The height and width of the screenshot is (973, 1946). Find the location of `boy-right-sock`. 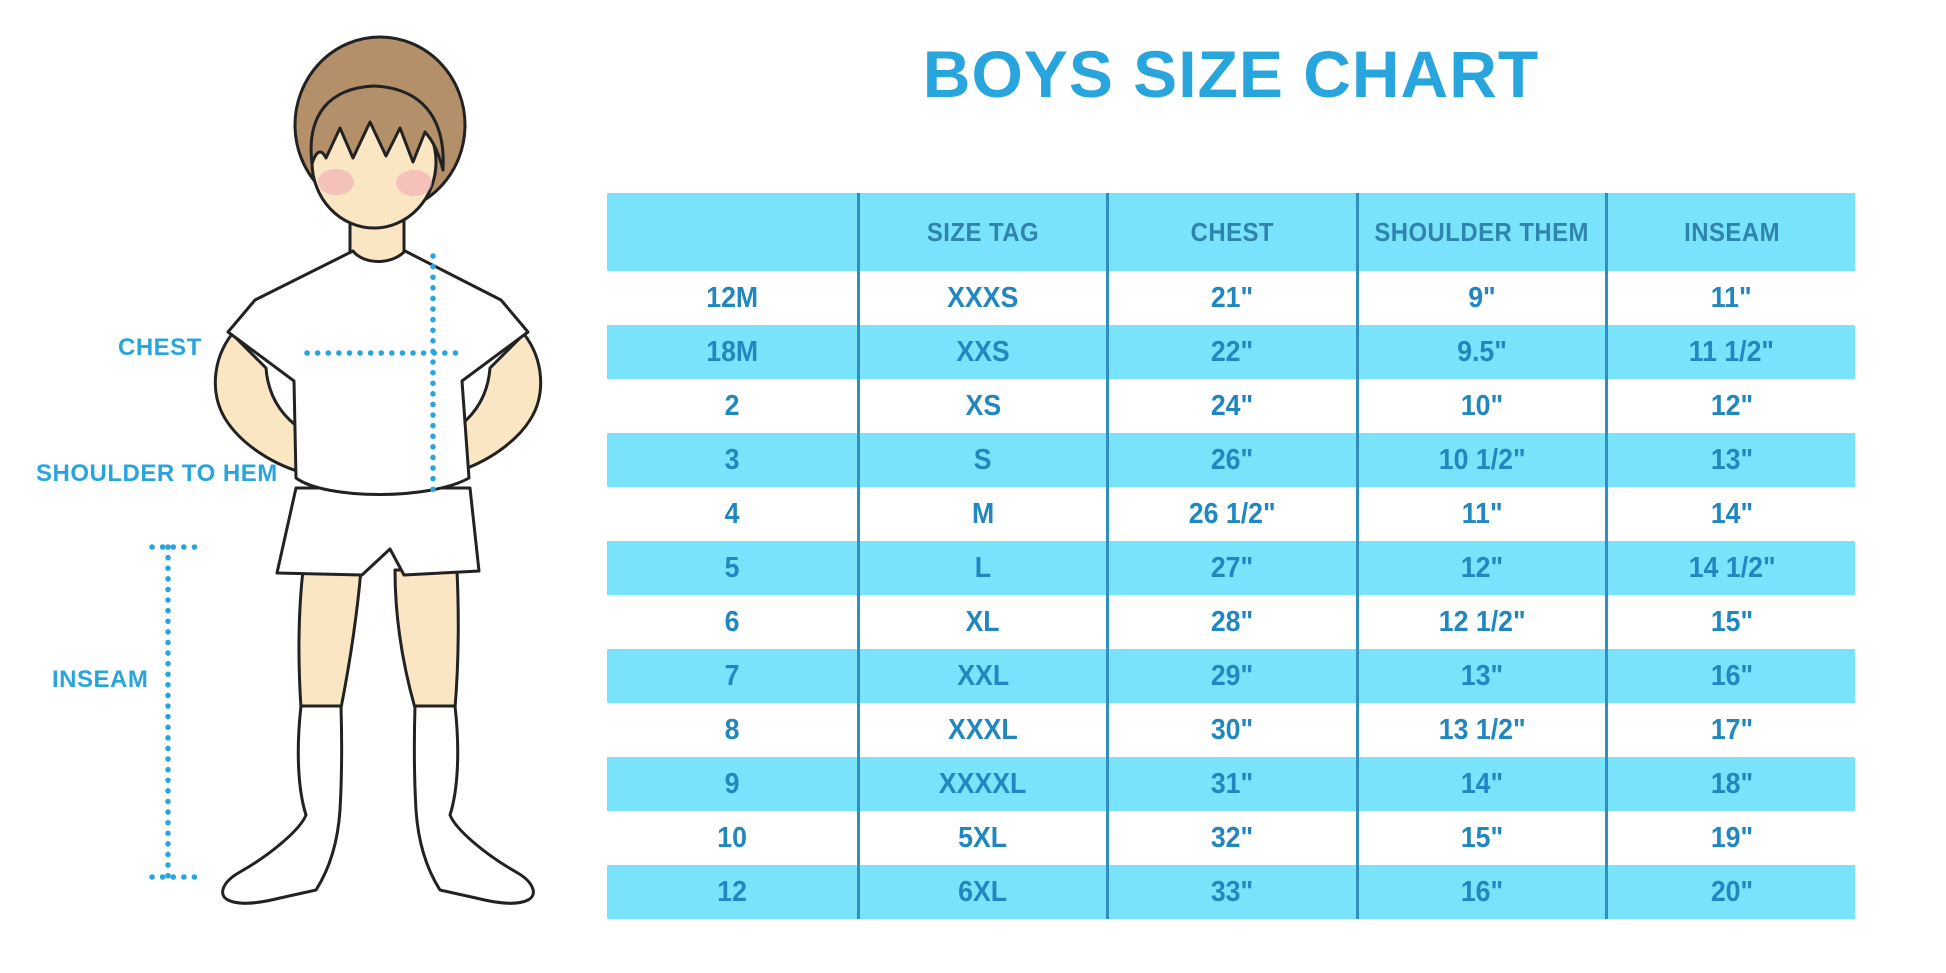

boy-right-sock is located at coordinates (473, 804).